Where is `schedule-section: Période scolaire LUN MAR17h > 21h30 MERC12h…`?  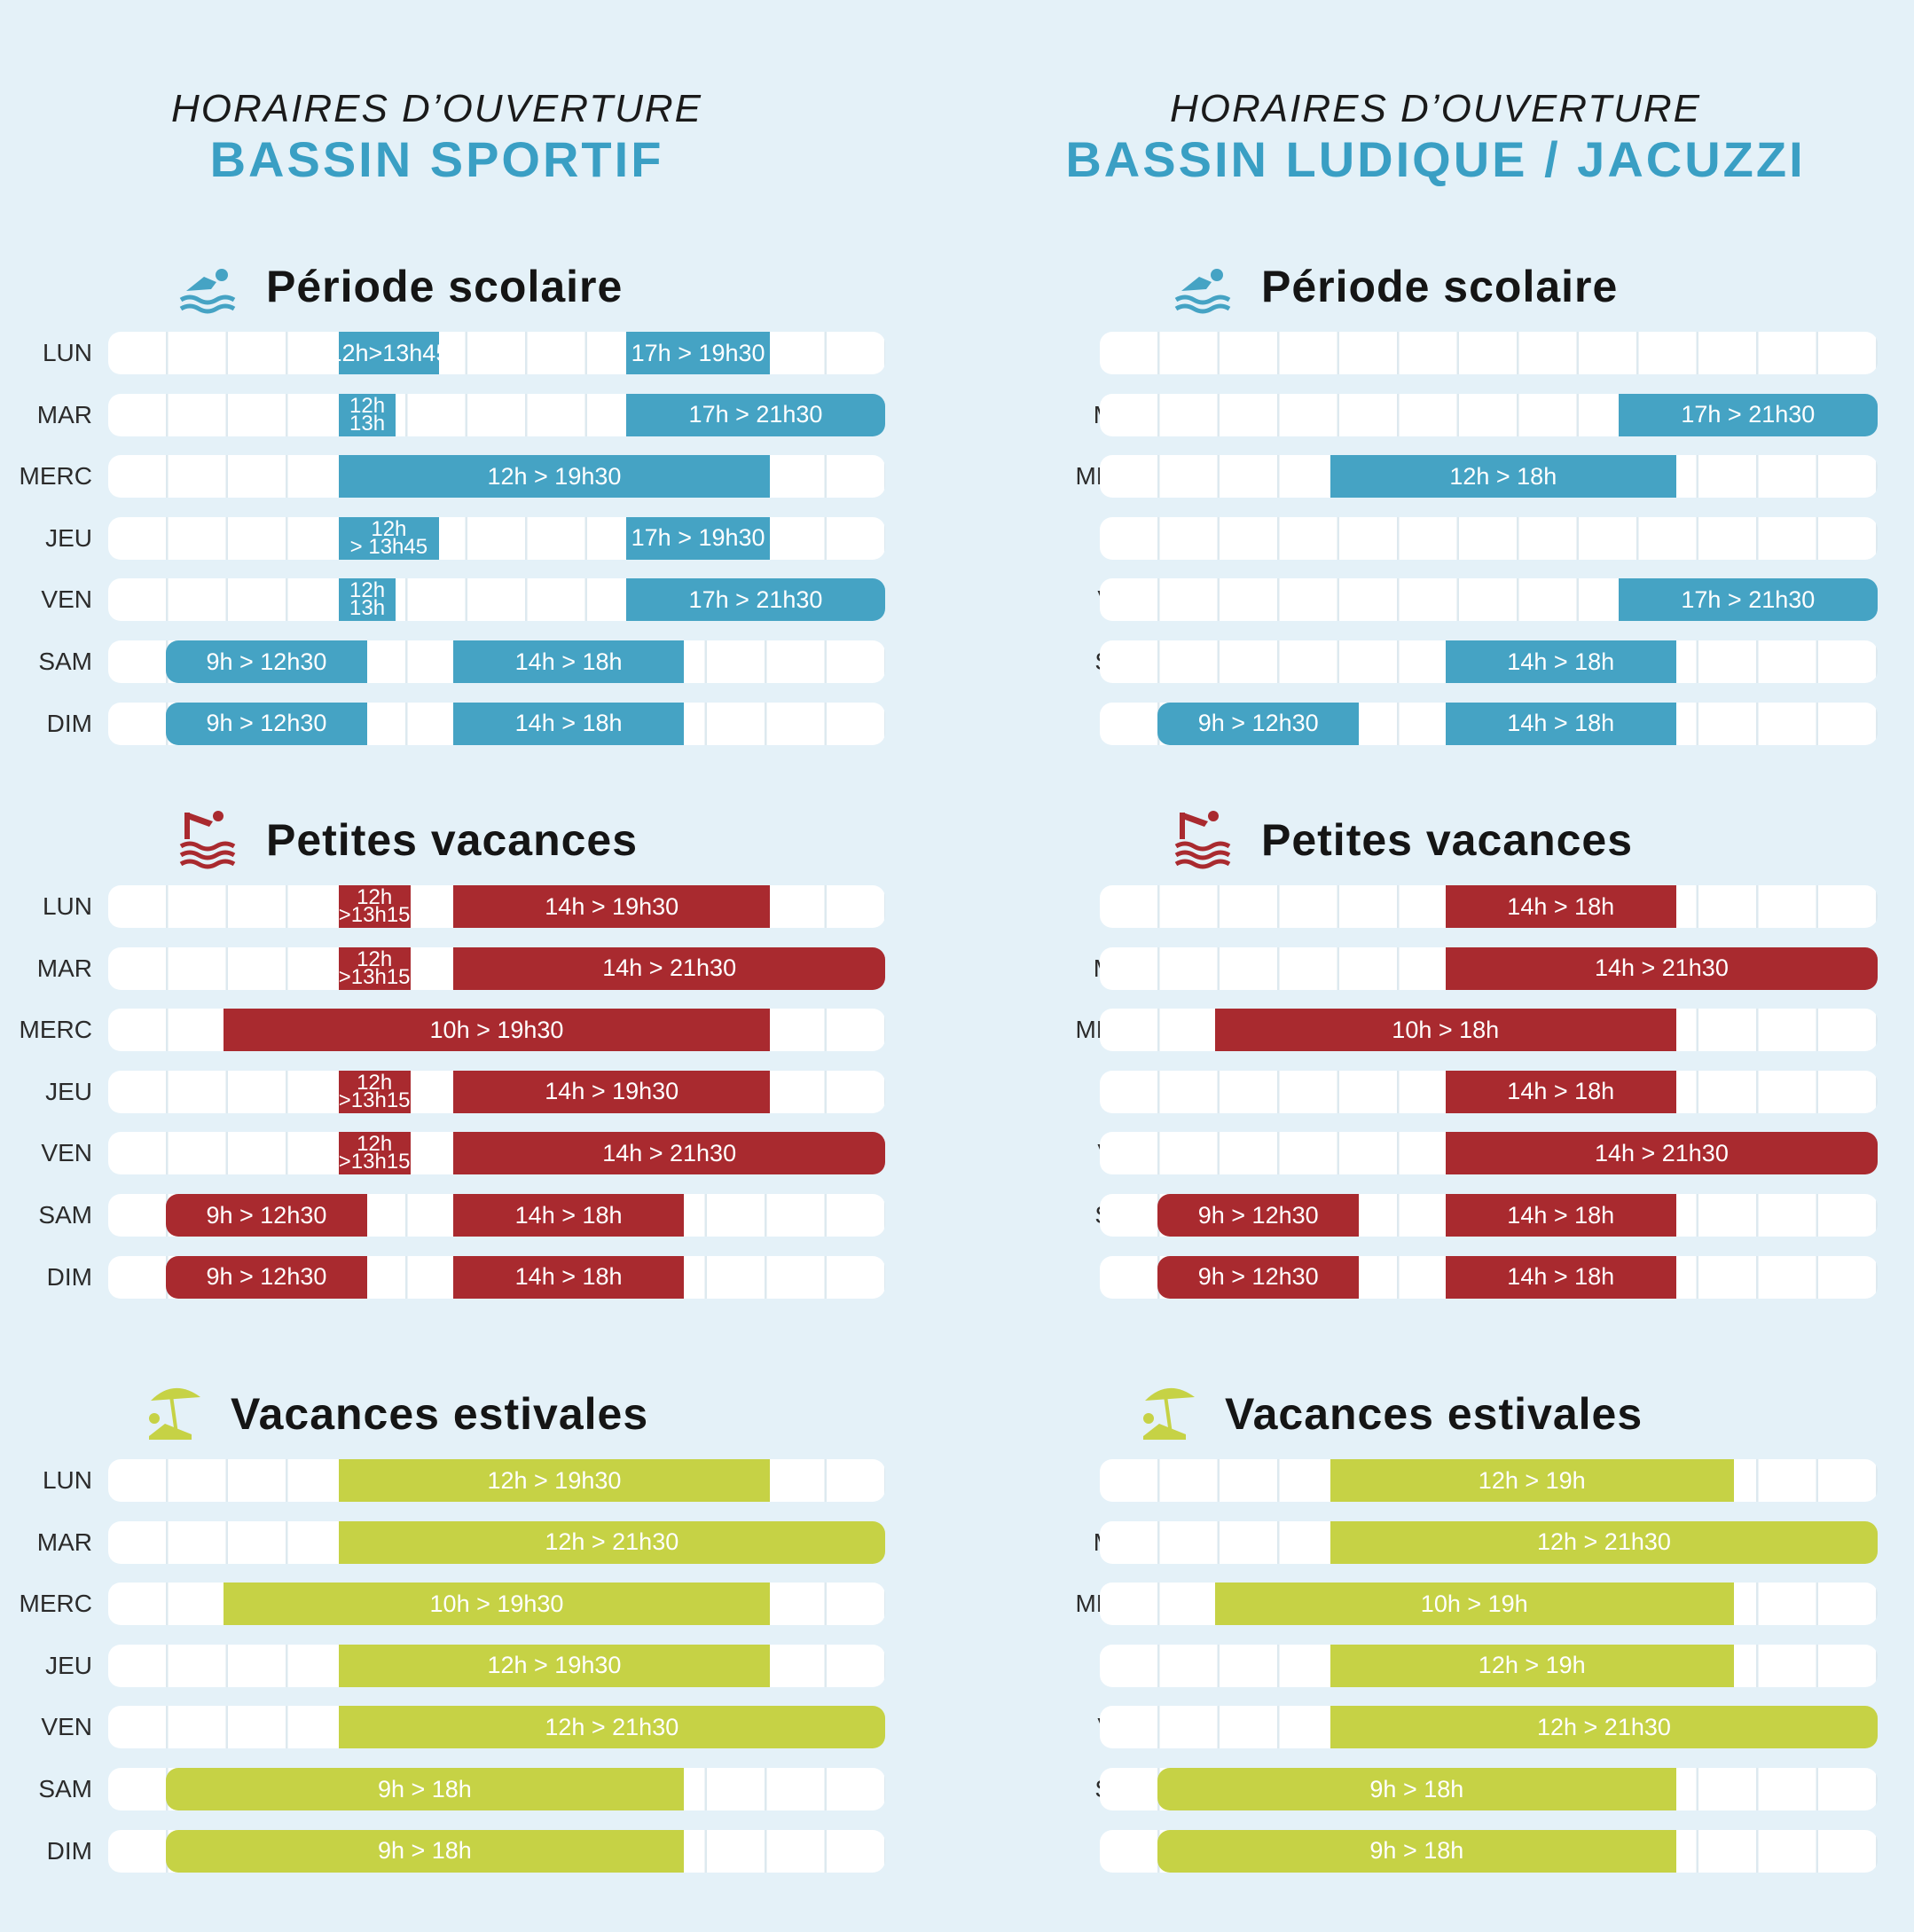
schedule-section: Période scolaire LUN MAR17h > 21h30 MERC12h… is located at coordinates (1435, 509).